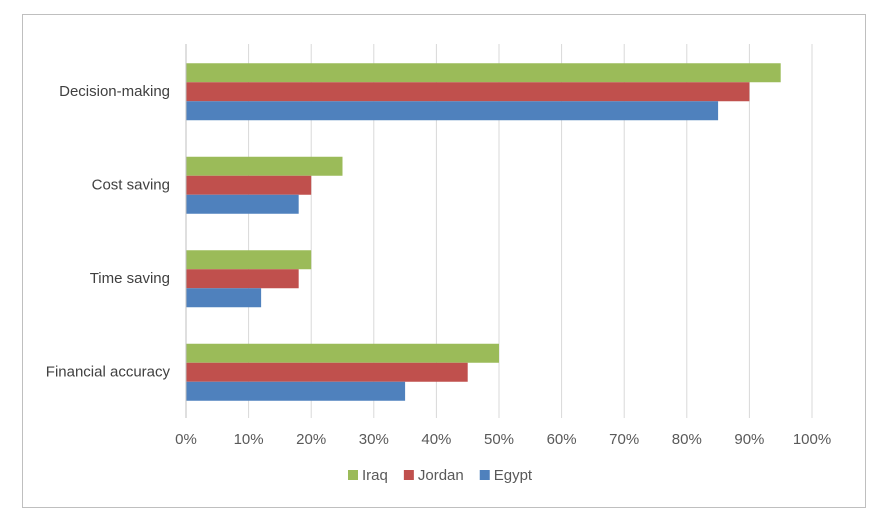 This screenshot has height=526, width=885. I want to click on bar-jordan-decision-making, so click(468, 92).